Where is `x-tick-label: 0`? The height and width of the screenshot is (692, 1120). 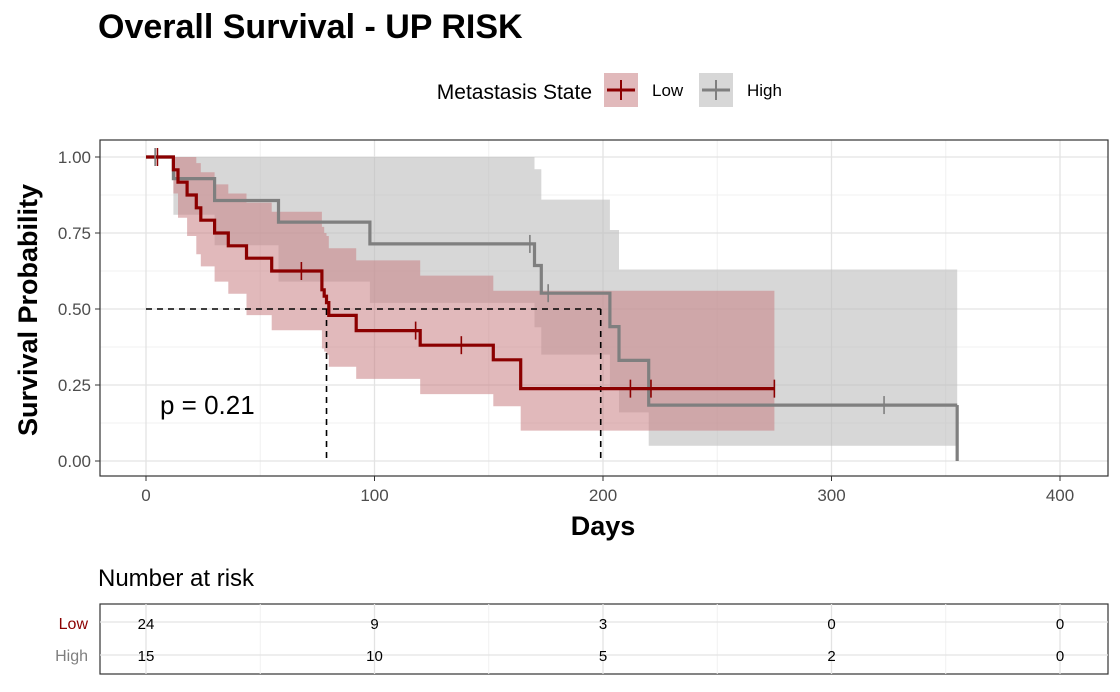 x-tick-label: 0 is located at coordinates (145, 495).